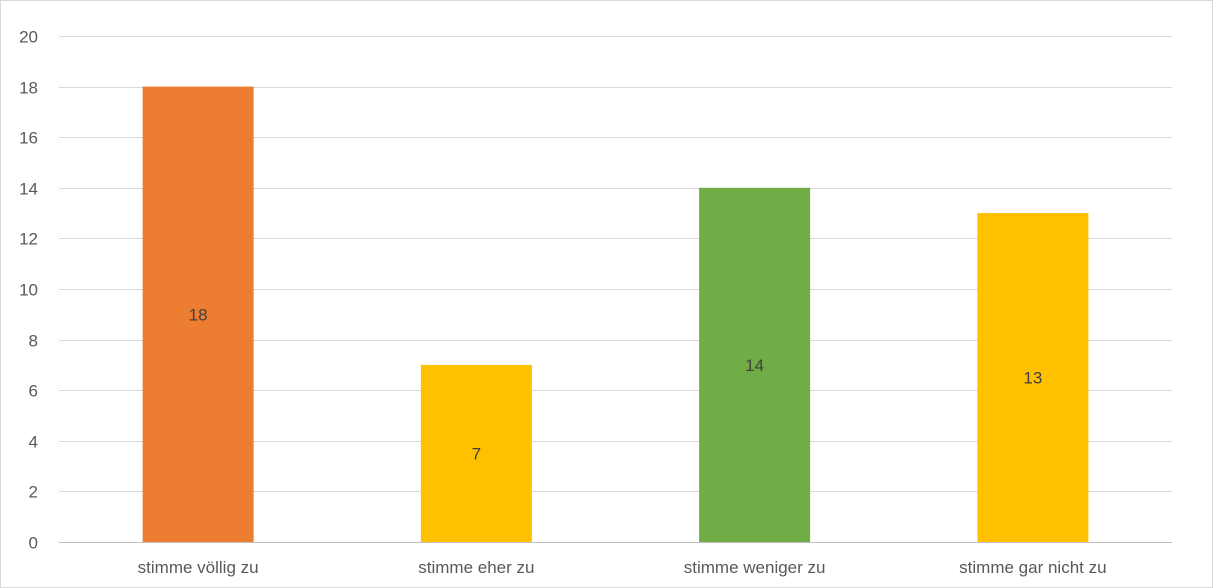 Image resolution: width=1213 pixels, height=588 pixels. What do you see at coordinates (33, 442) in the screenshot?
I see `y-tick-label: 4` at bounding box center [33, 442].